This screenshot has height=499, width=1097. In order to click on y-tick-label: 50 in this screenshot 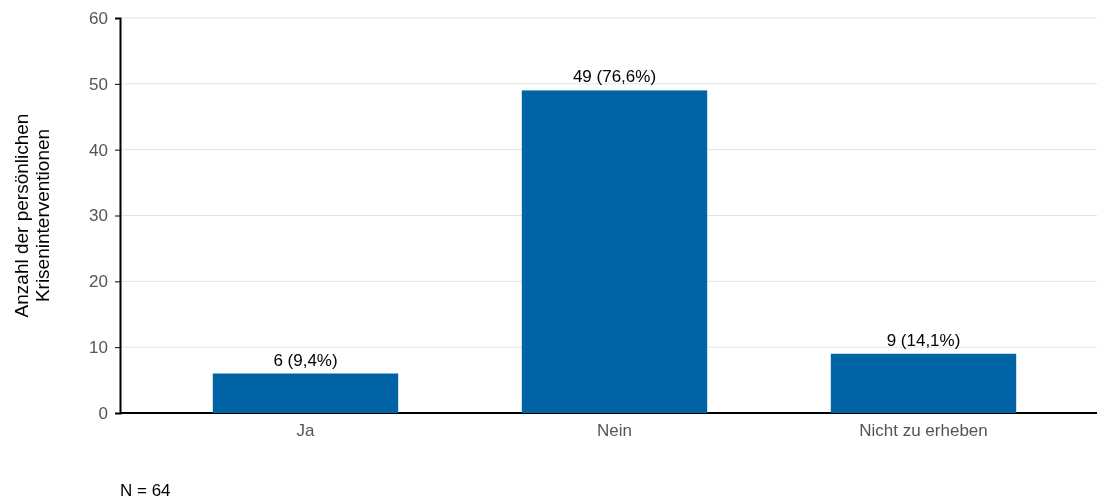, I will do `click(98, 84)`.